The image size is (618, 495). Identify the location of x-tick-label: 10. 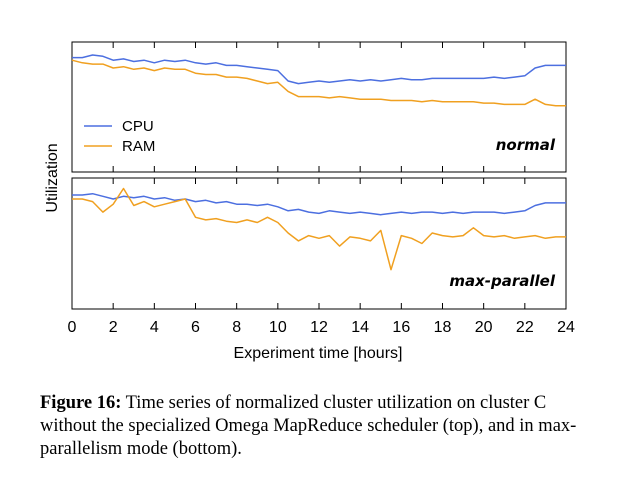
(278, 327).